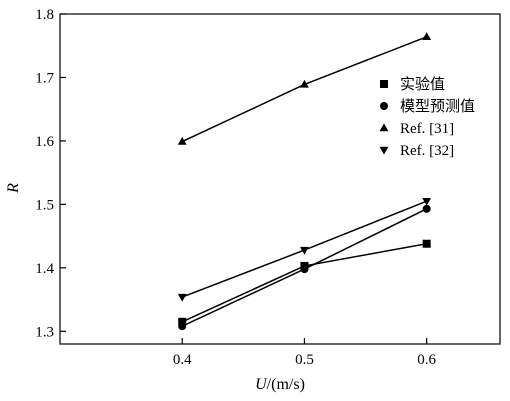 The height and width of the screenshot is (401, 510). I want to click on legend-label: 实验值, so click(422, 84).